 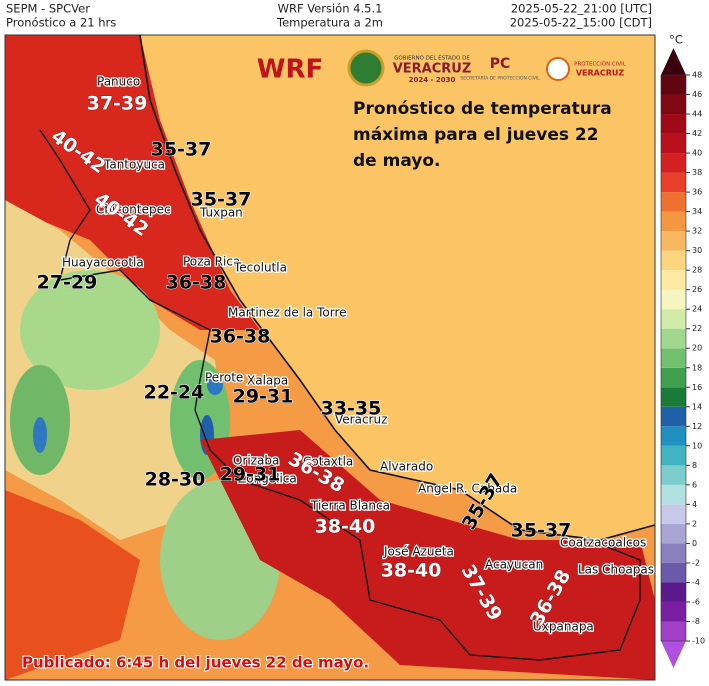 I want to click on colorbar-tick-label: 4, so click(x=694, y=504).